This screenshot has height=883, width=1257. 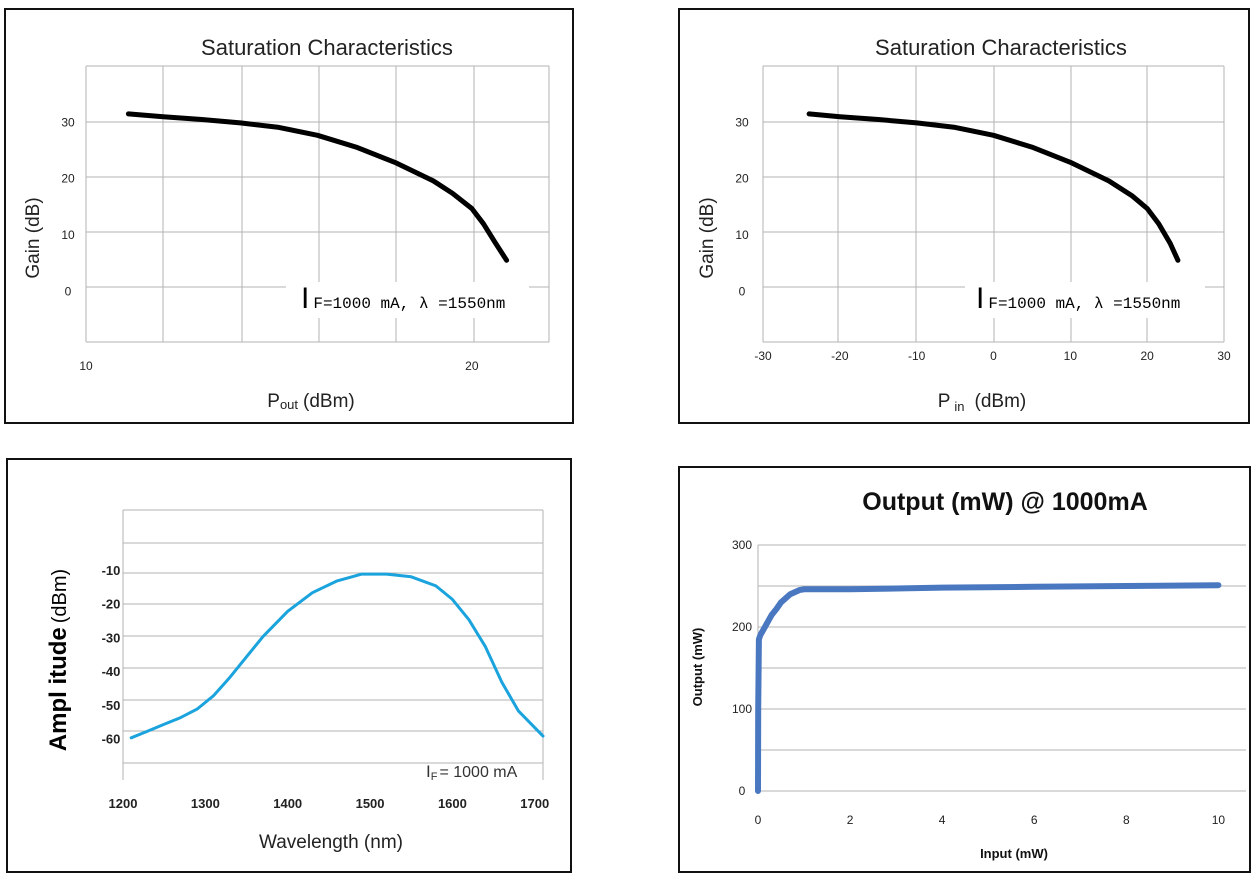 What do you see at coordinates (742, 545) in the screenshot?
I see `y-tick-label: 300` at bounding box center [742, 545].